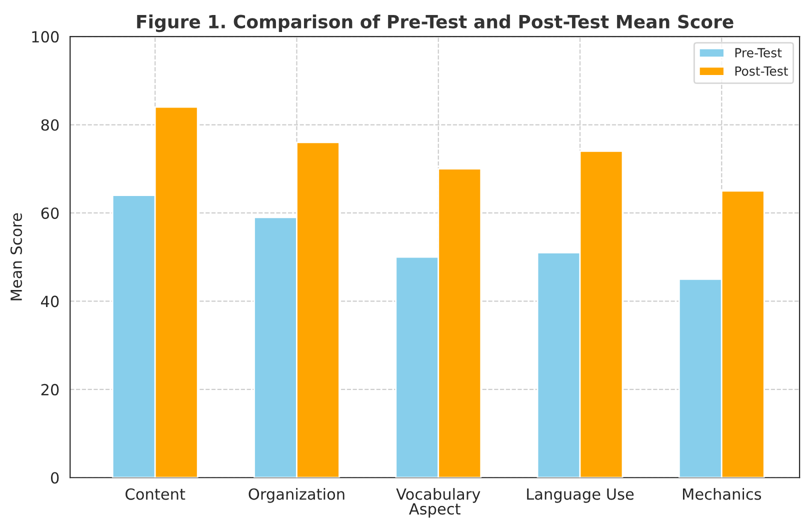 The width and height of the screenshot is (806, 522). What do you see at coordinates (296, 495) in the screenshot?
I see `x-tick-label: Organization` at bounding box center [296, 495].